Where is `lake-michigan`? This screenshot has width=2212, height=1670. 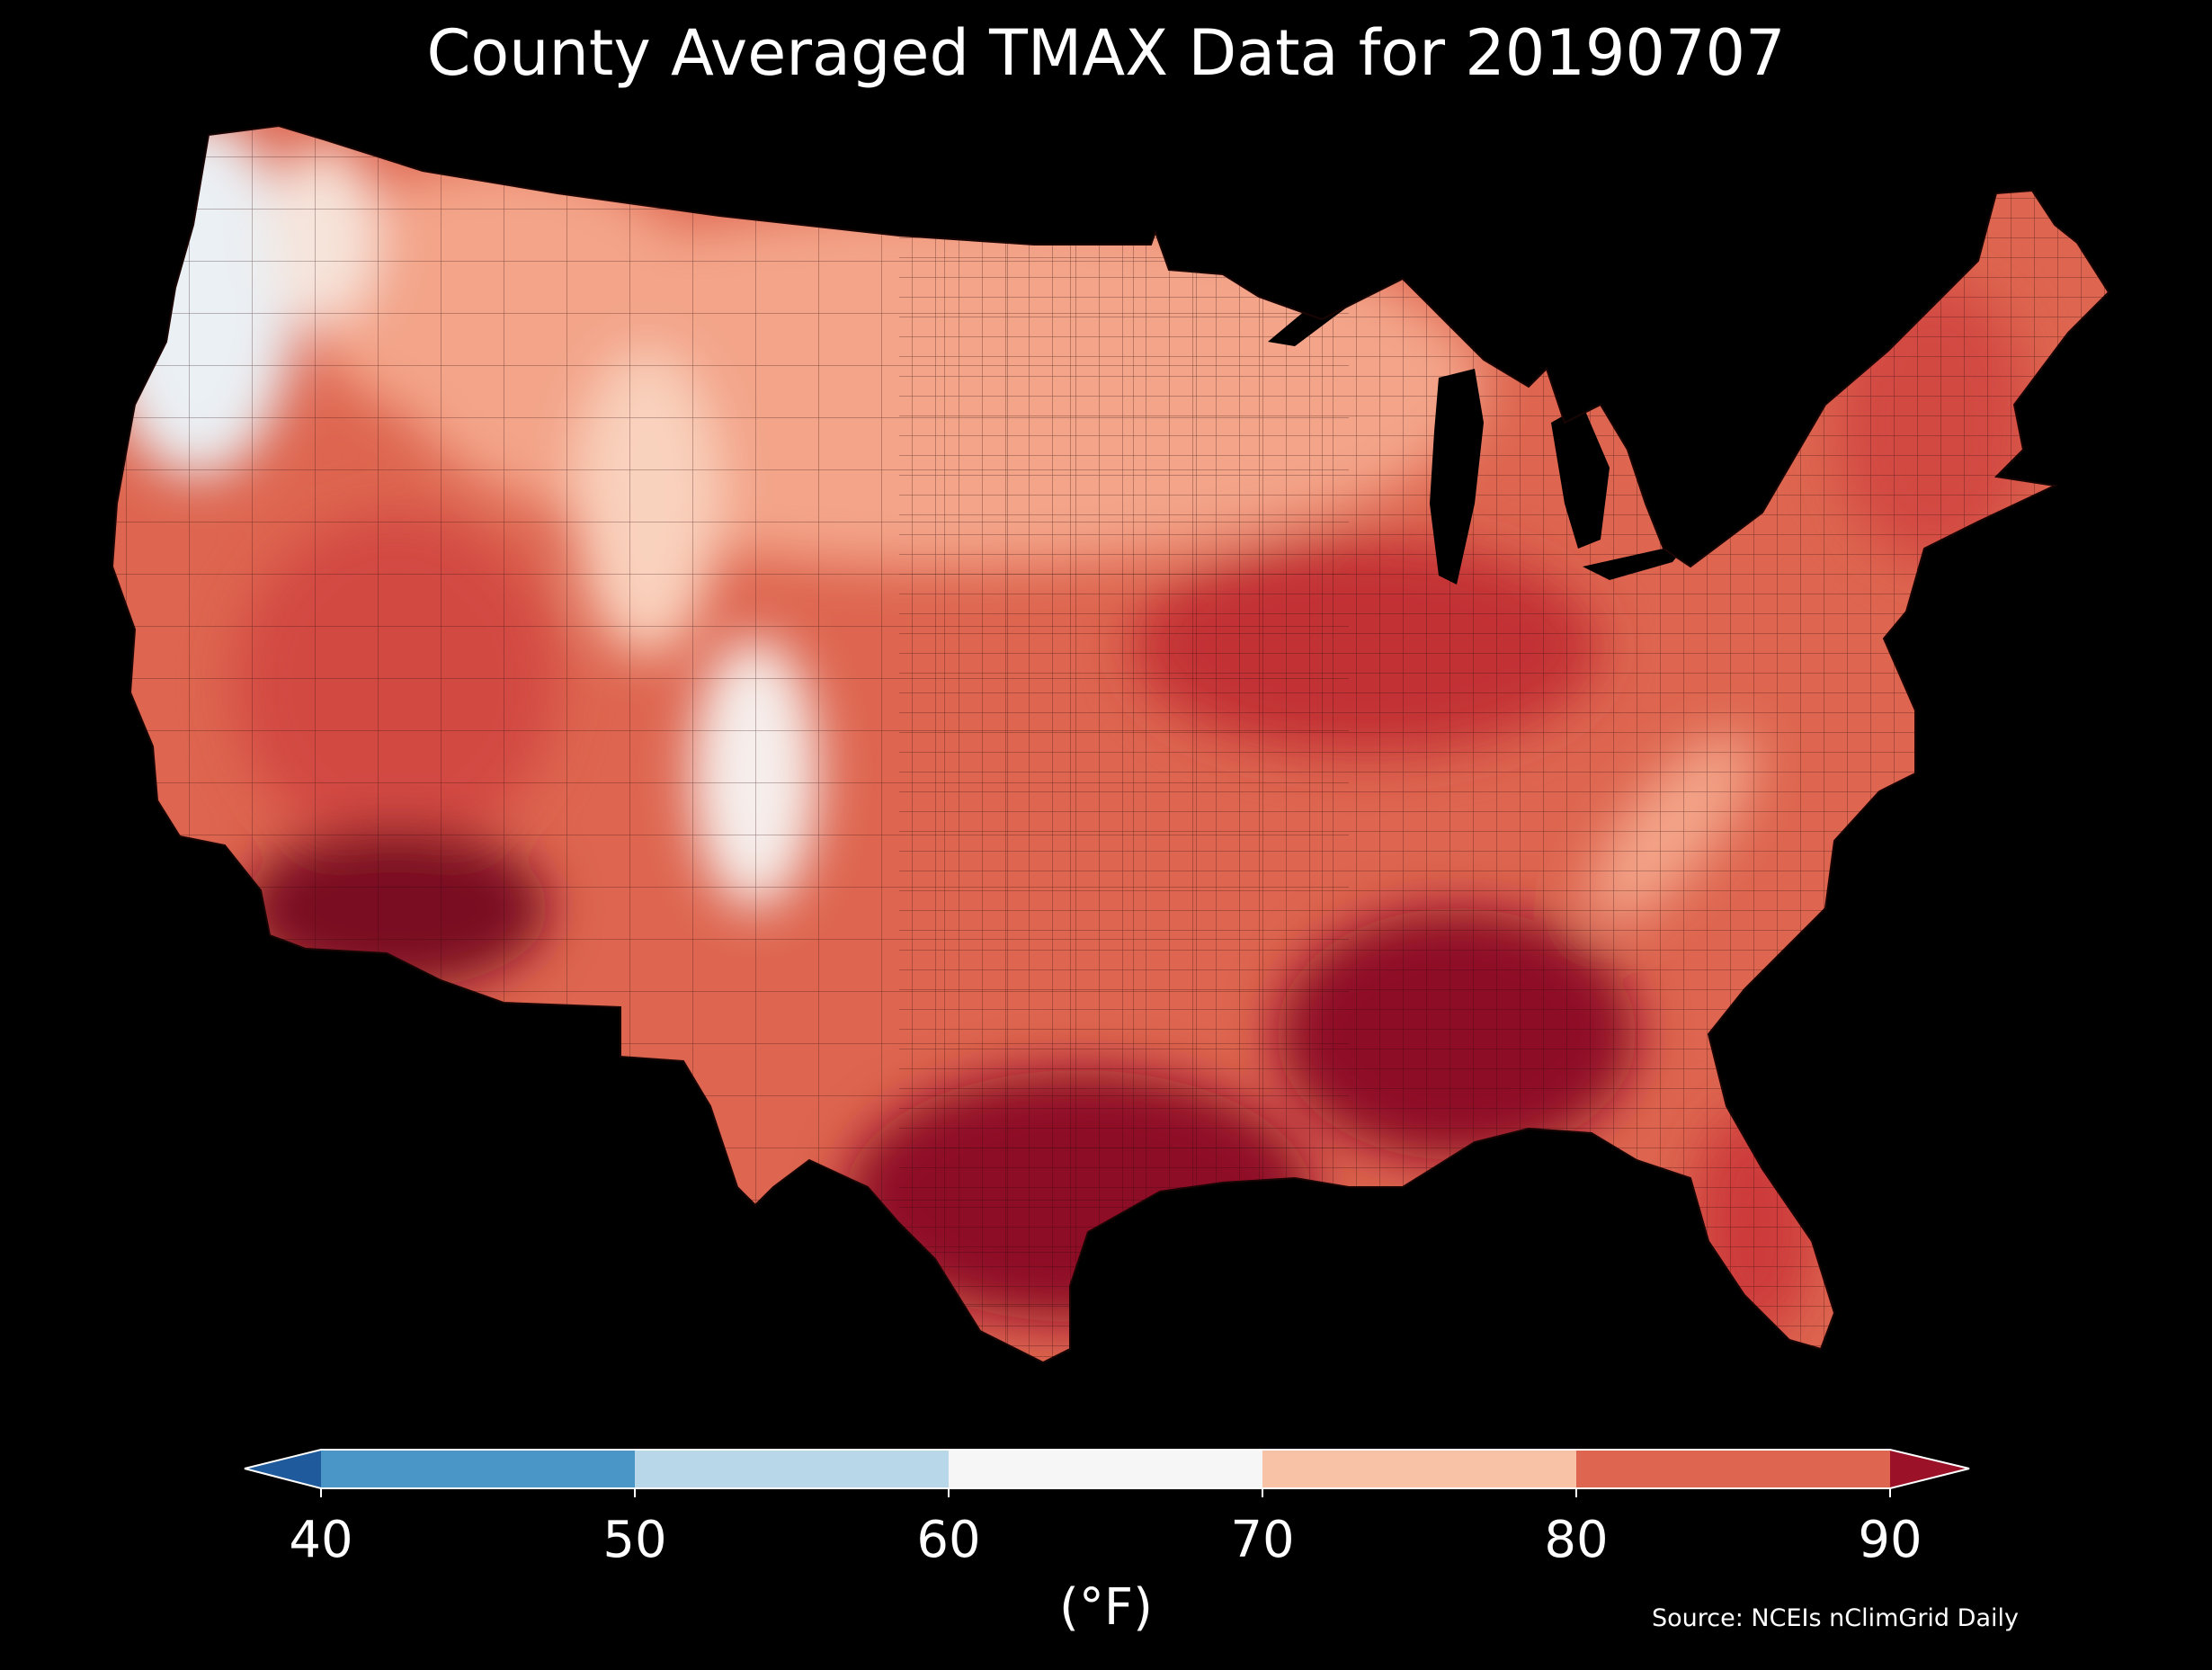
lake-michigan is located at coordinates (1457, 477).